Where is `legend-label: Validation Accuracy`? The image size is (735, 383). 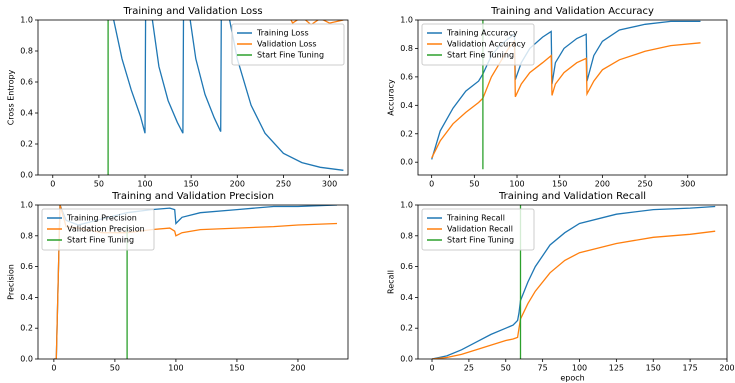 legend-label: Validation Accuracy is located at coordinates (486, 44).